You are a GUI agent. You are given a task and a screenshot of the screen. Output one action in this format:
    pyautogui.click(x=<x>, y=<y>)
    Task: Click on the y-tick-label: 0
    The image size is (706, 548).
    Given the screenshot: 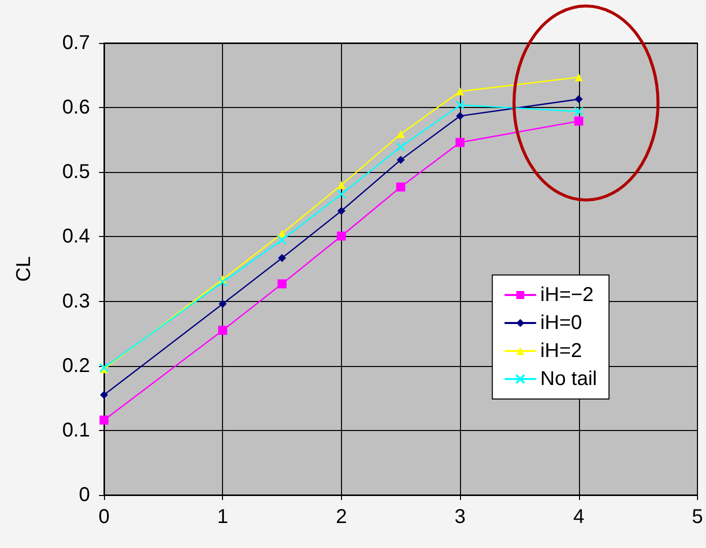 What is the action you would take?
    pyautogui.click(x=84, y=495)
    